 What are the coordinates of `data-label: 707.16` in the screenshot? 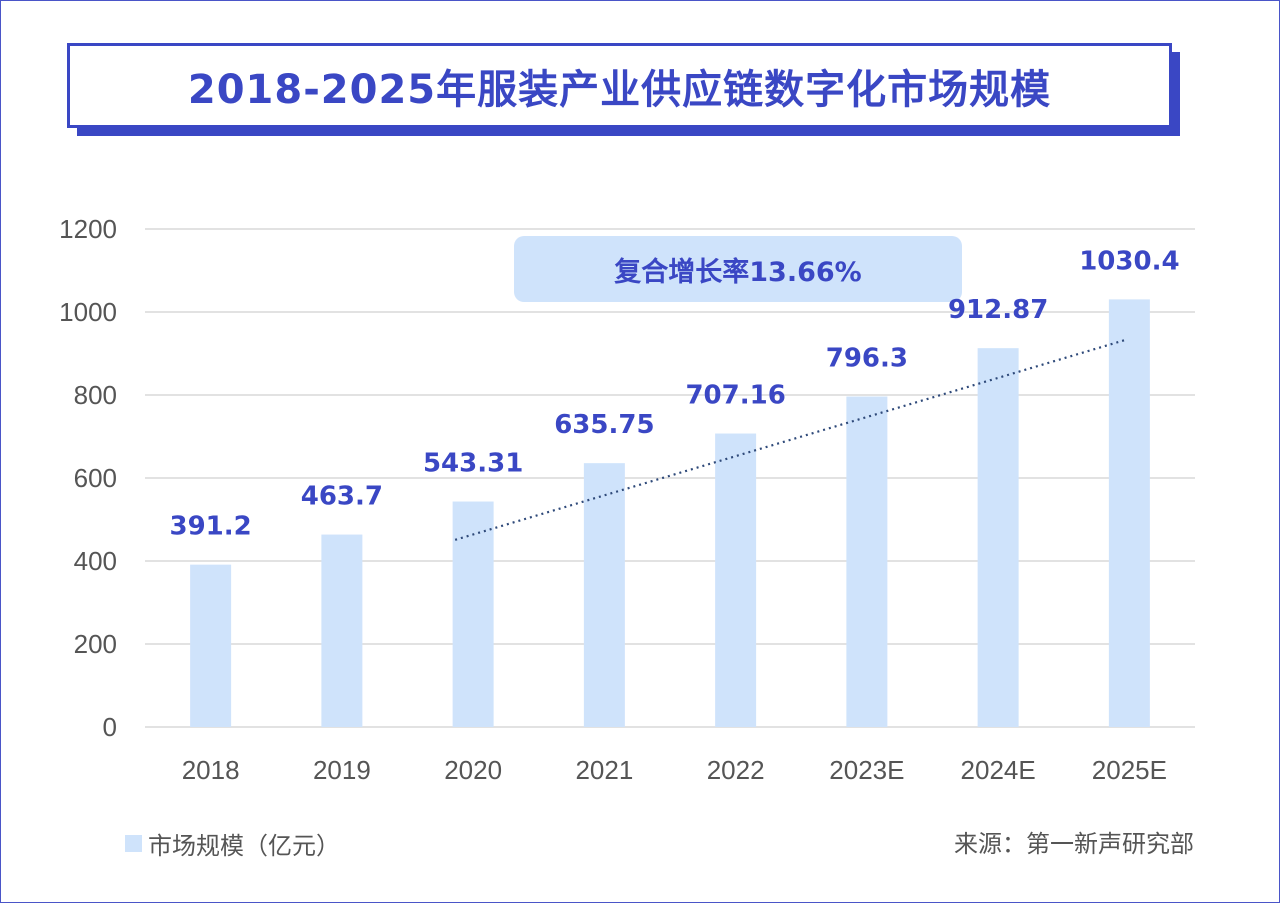 It's located at (735, 396).